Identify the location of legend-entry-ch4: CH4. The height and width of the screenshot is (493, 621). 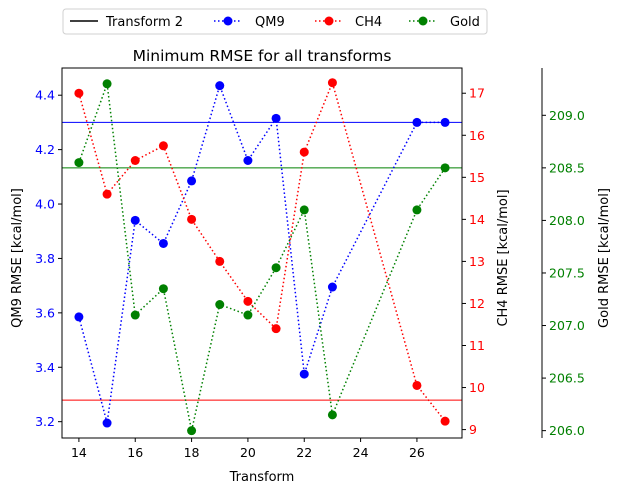
(348, 22).